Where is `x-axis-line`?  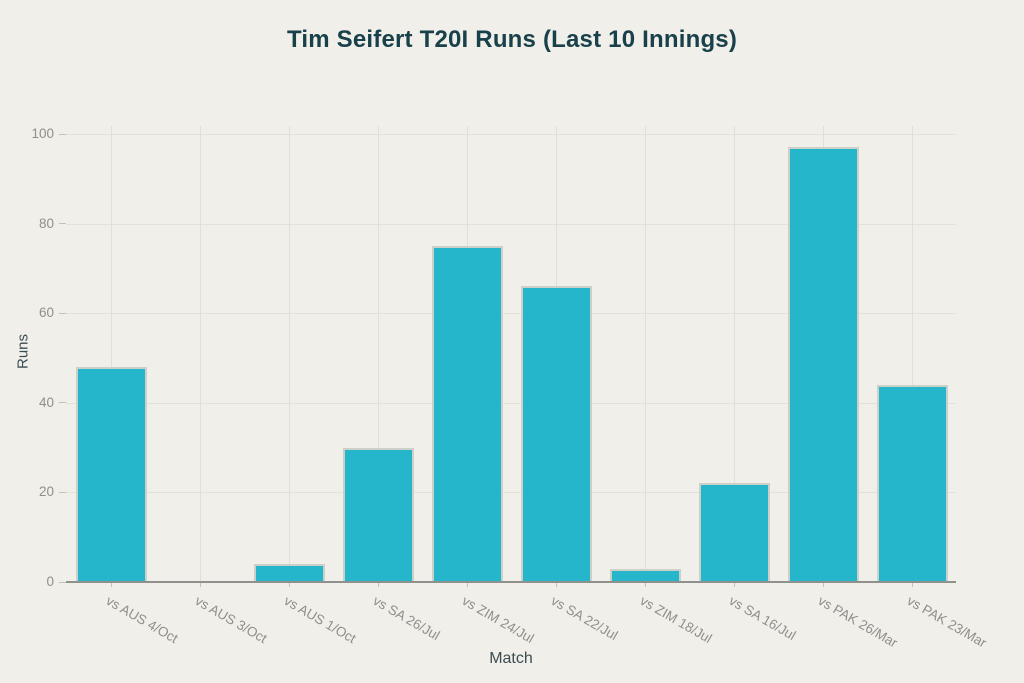 x-axis-line is located at coordinates (511, 582).